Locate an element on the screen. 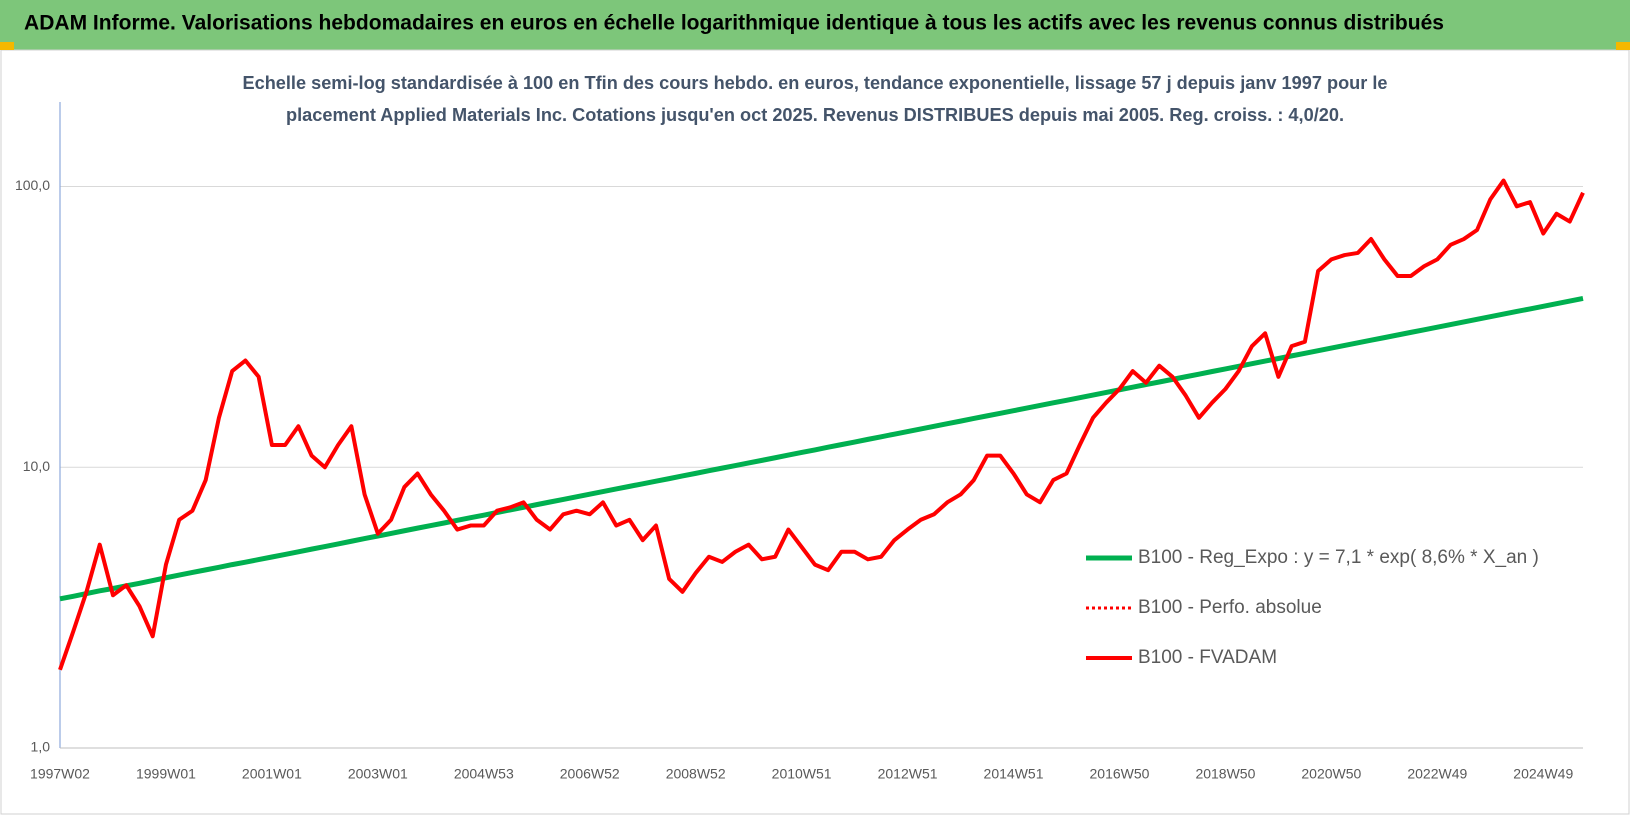  legend-label: B100 - Perfo. absolue is located at coordinates (1230, 607).